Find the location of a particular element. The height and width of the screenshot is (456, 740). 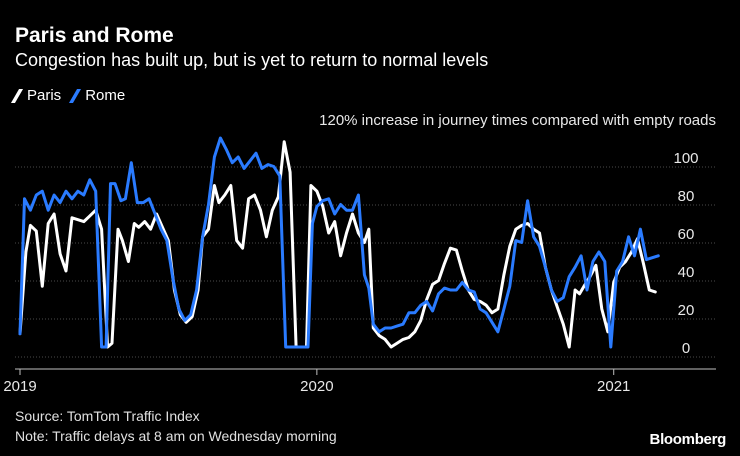

x-tick-2020: 2020 is located at coordinates (316, 386).